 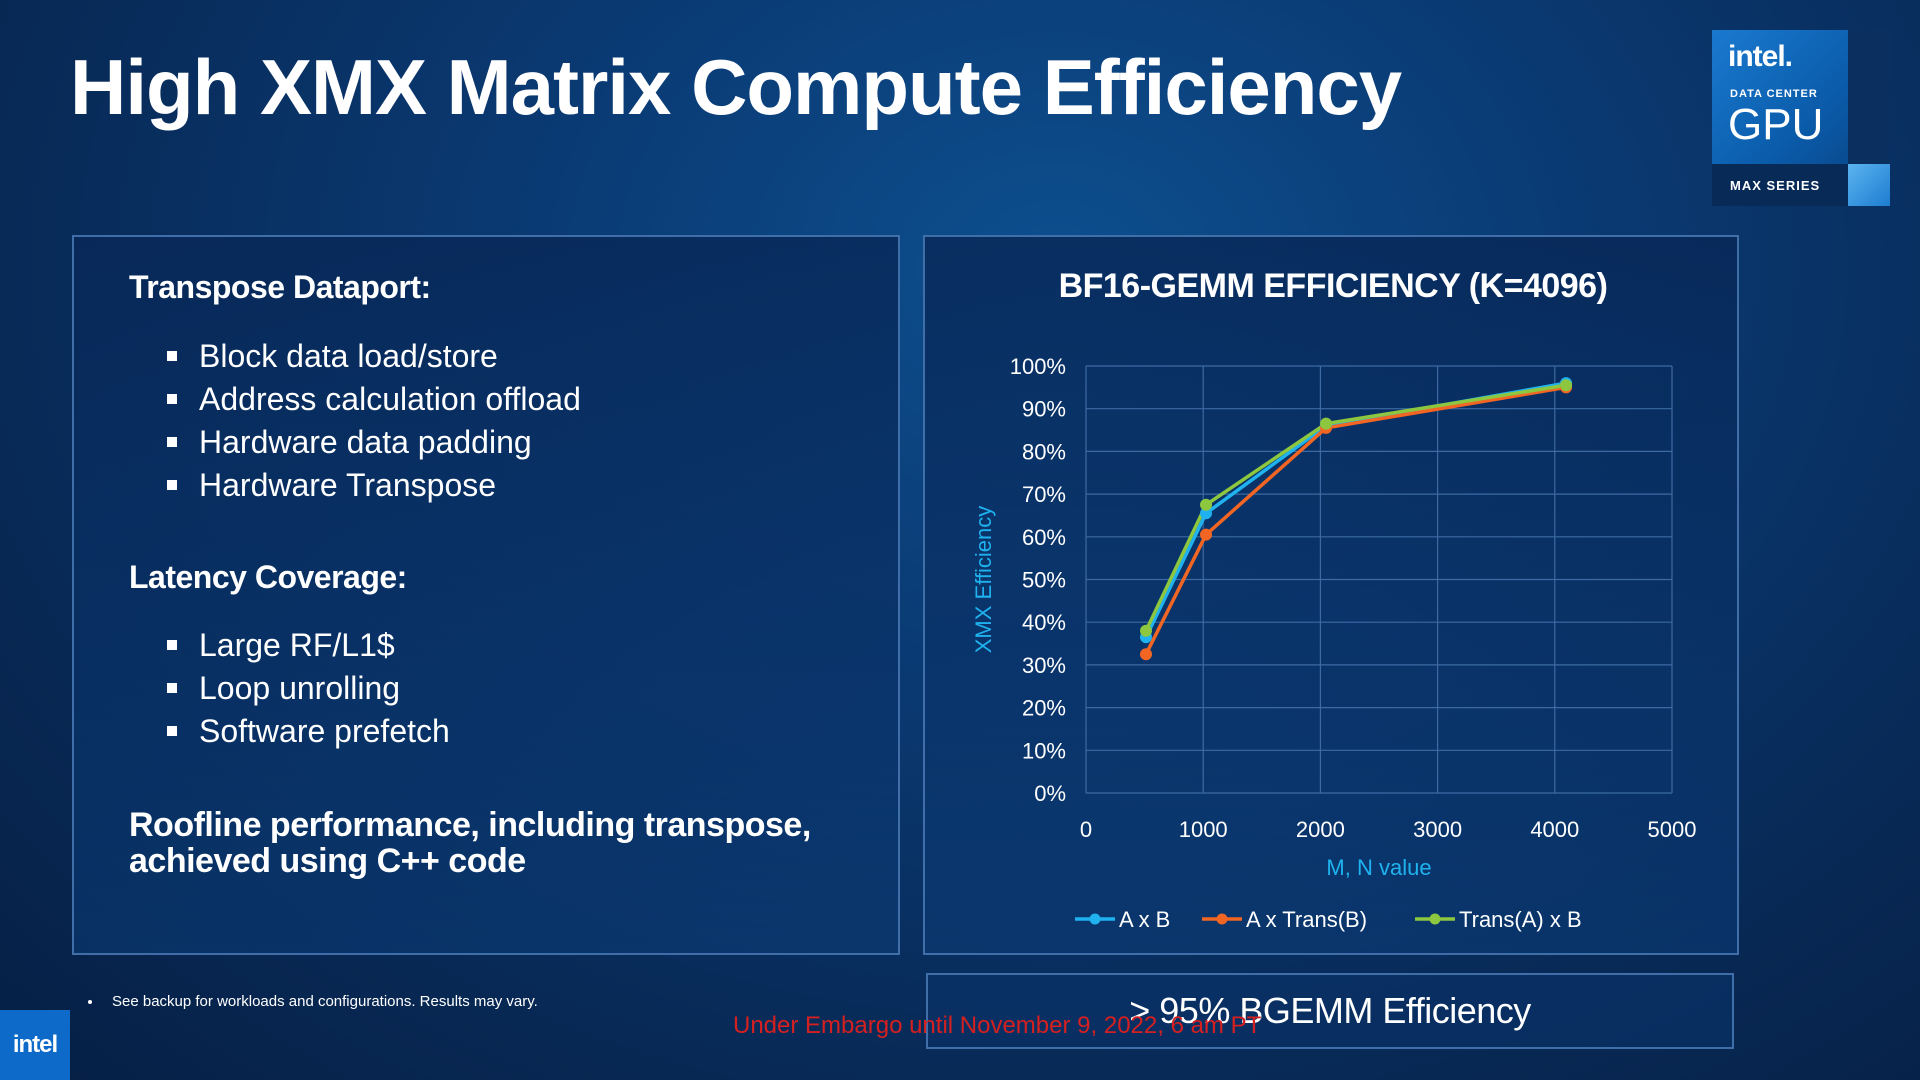 I want to click on list-item-text: Large RF/L1$, so click(x=297, y=645).